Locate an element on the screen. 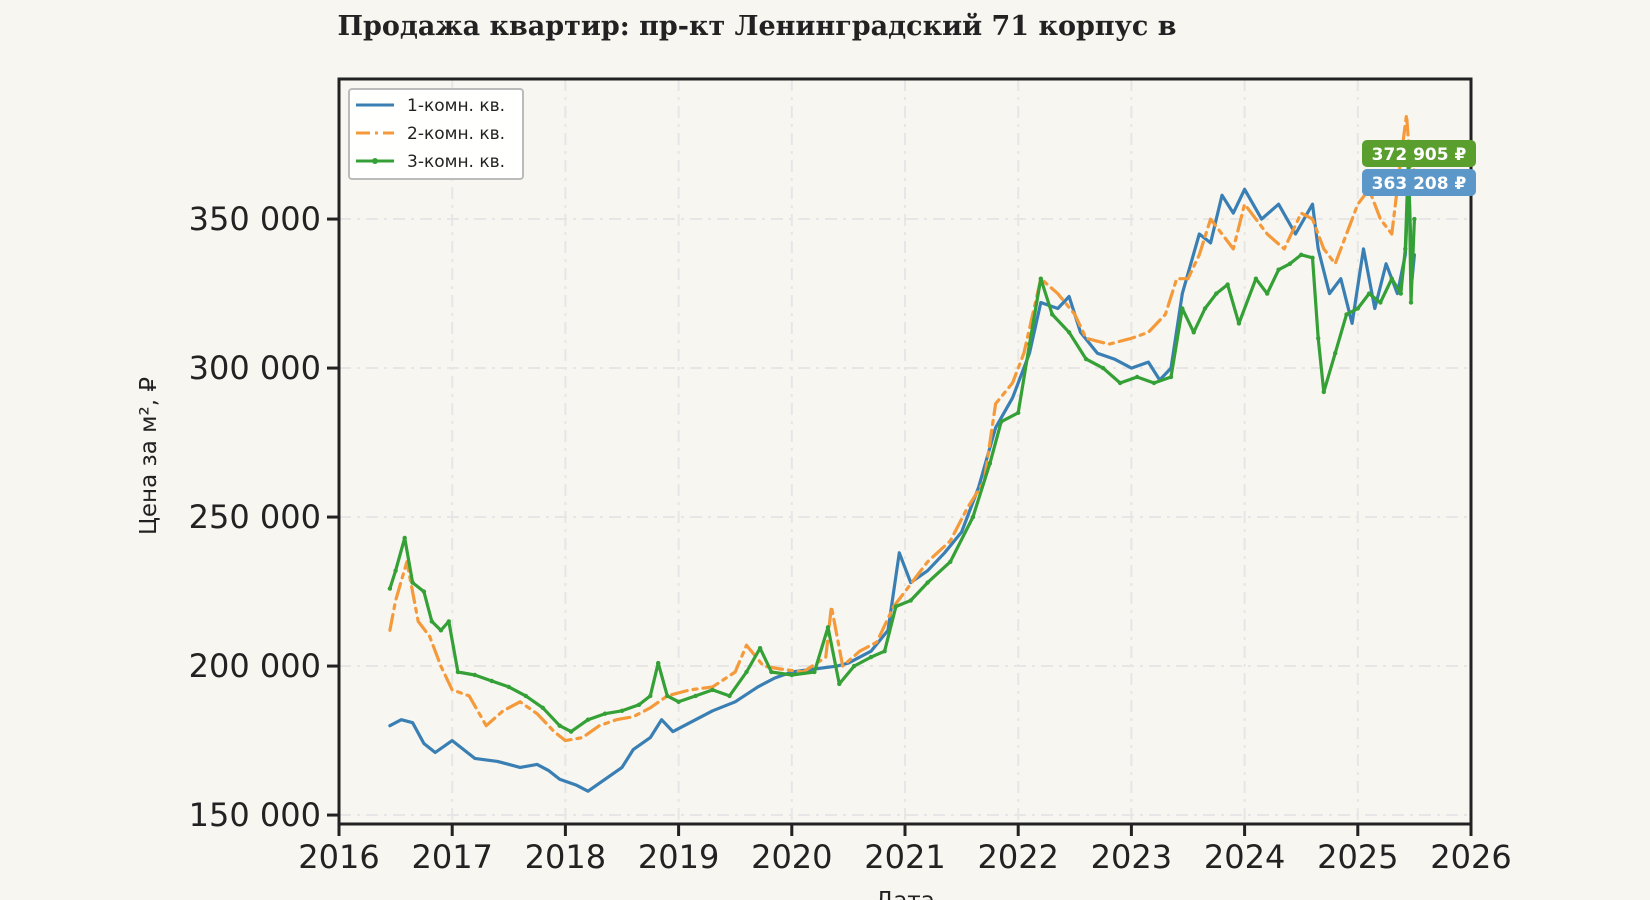  legend-label-2k: 2-комн. кв. is located at coordinates (456, 134).